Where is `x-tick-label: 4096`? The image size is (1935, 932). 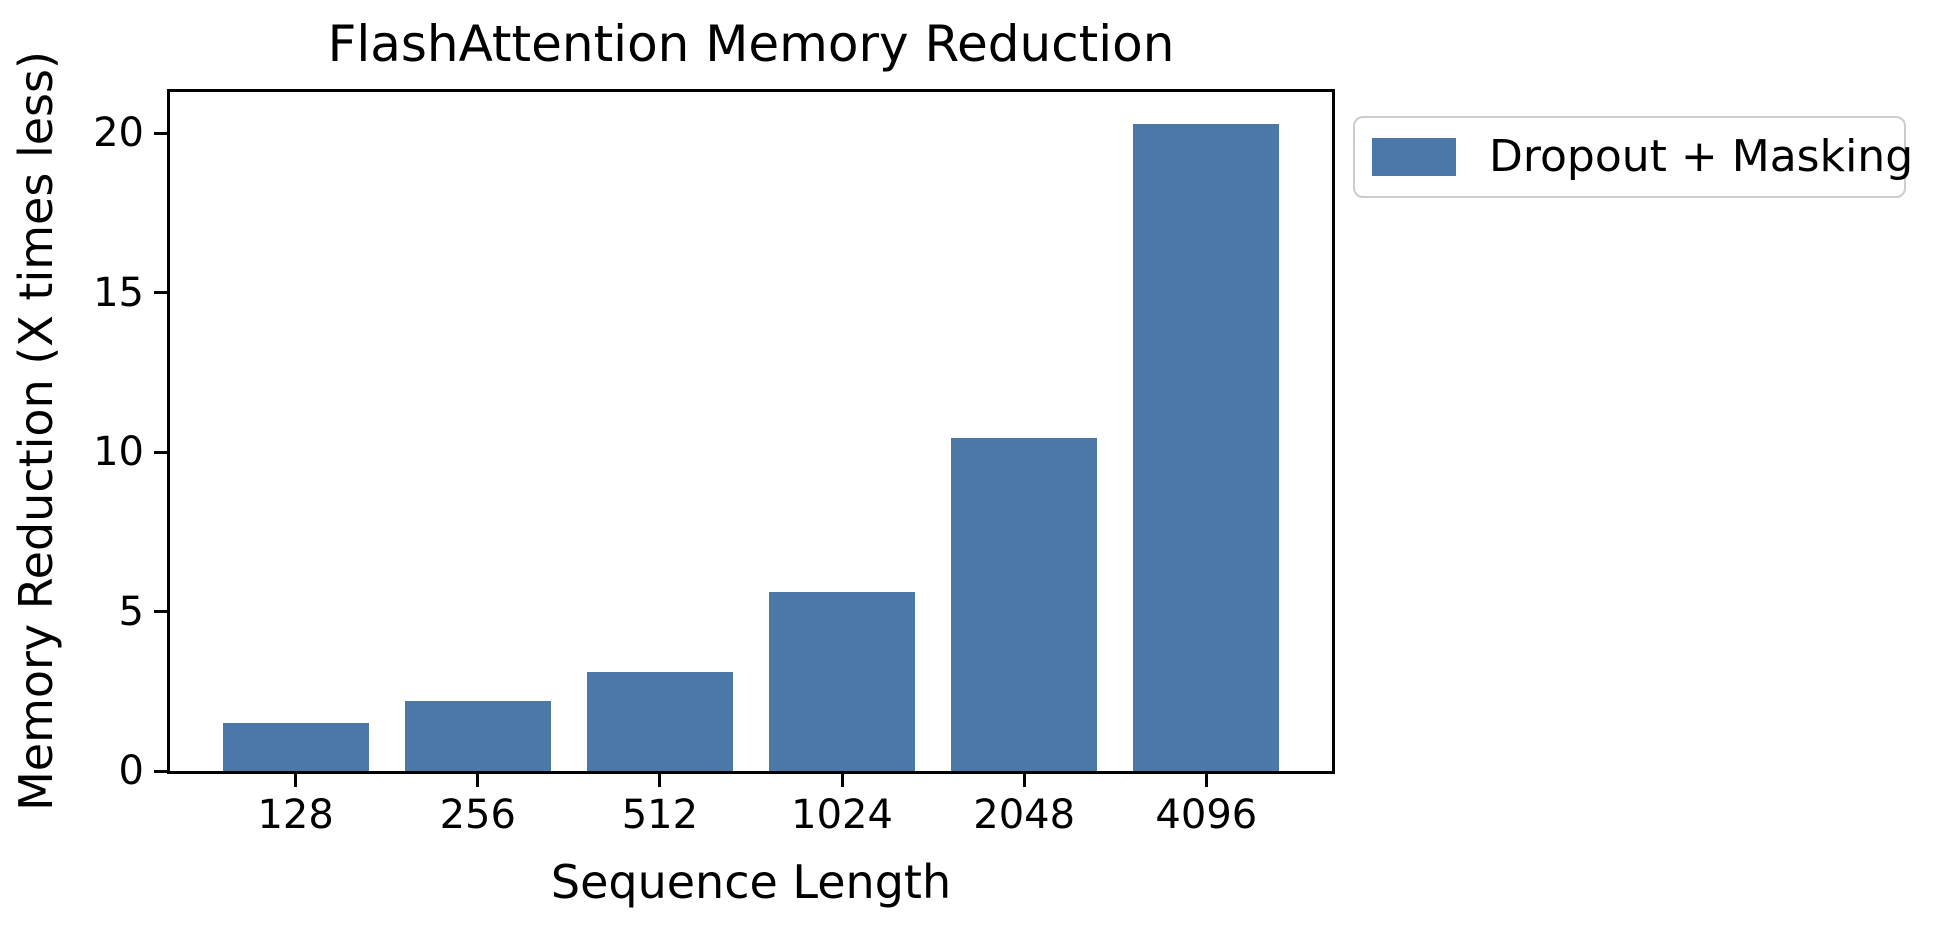 x-tick-label: 4096 is located at coordinates (1206, 815).